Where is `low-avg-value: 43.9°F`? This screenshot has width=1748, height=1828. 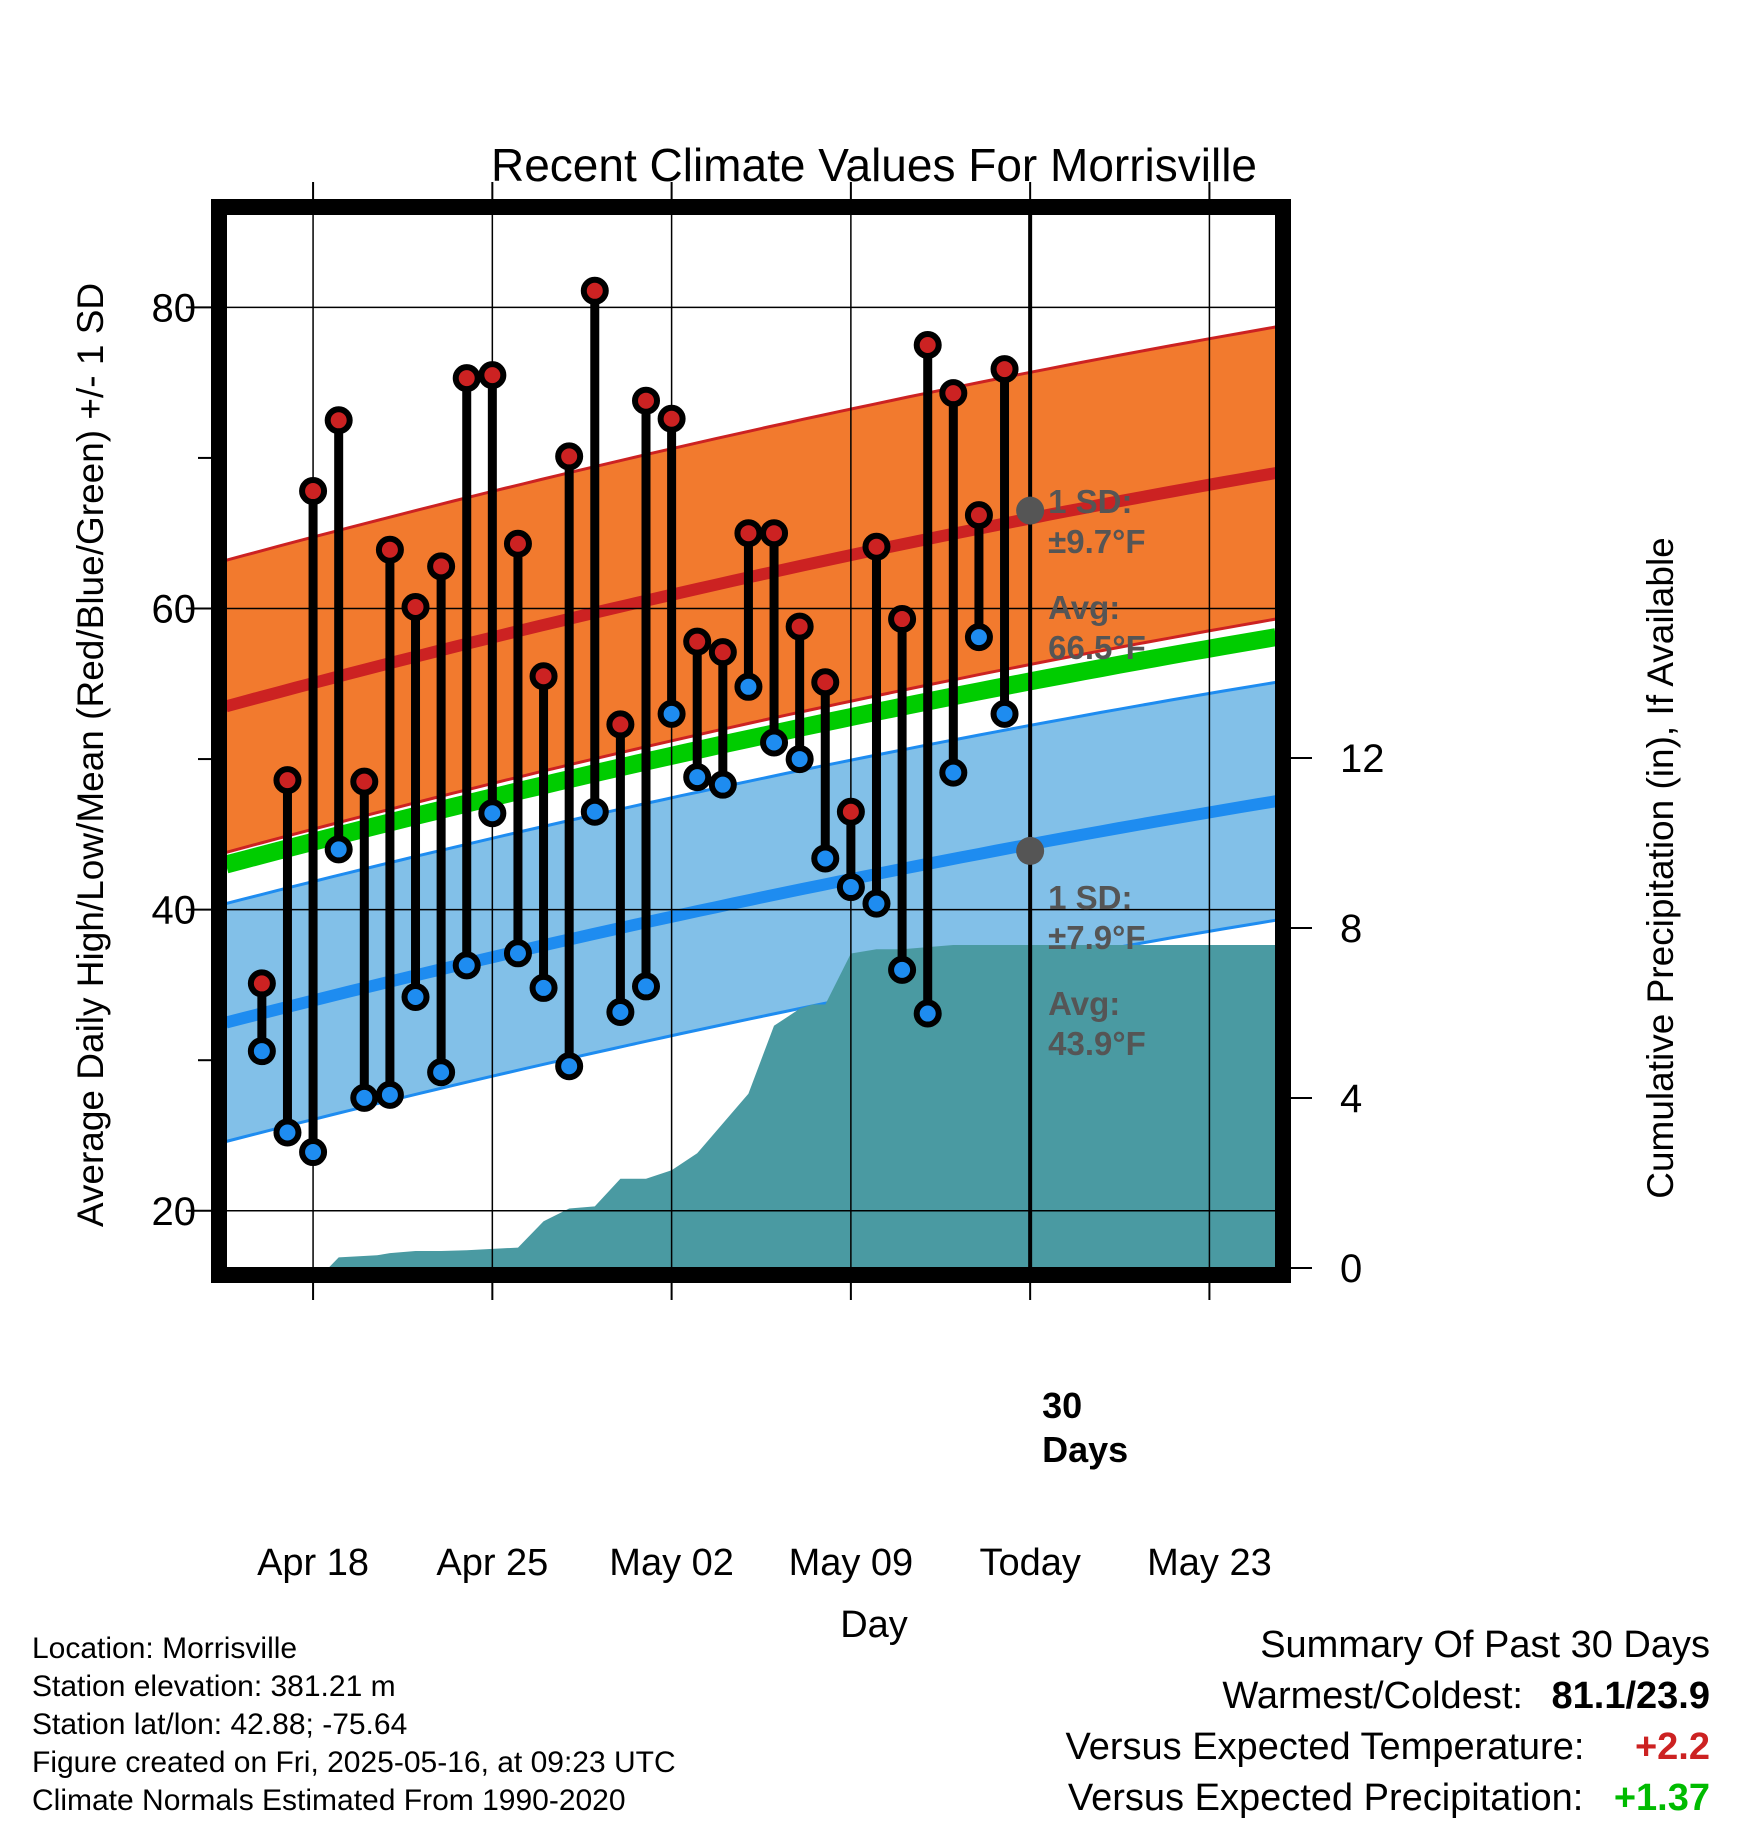 low-avg-value: 43.9°F is located at coordinates (1097, 1043).